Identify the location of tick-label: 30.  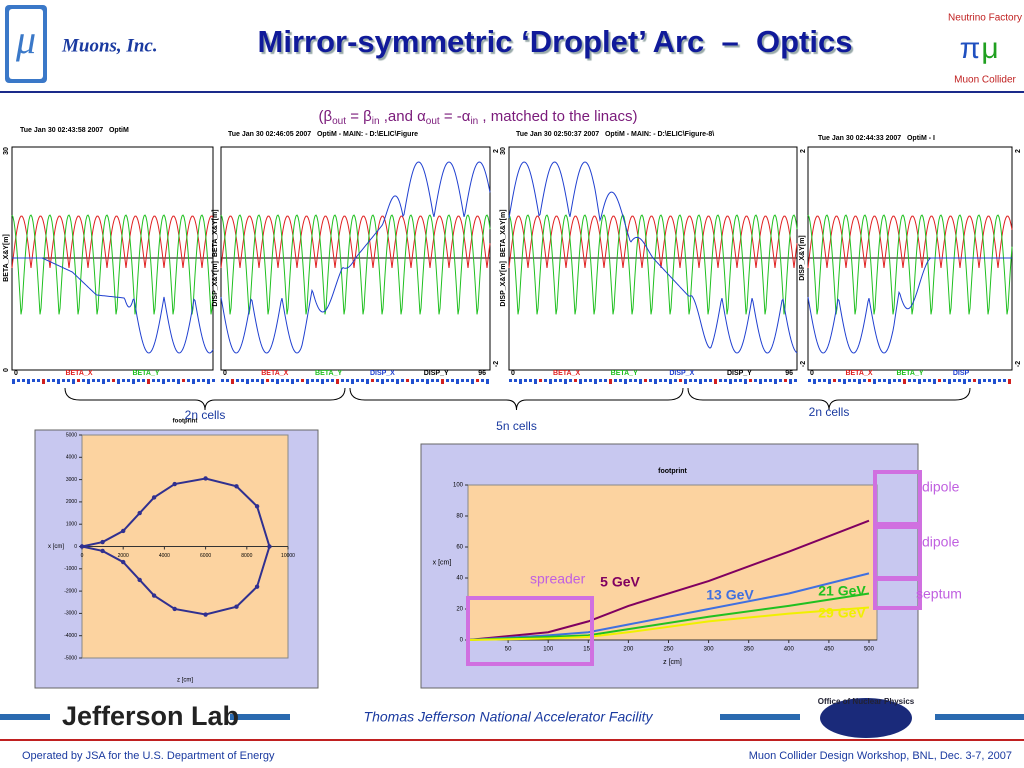
(503, 151).